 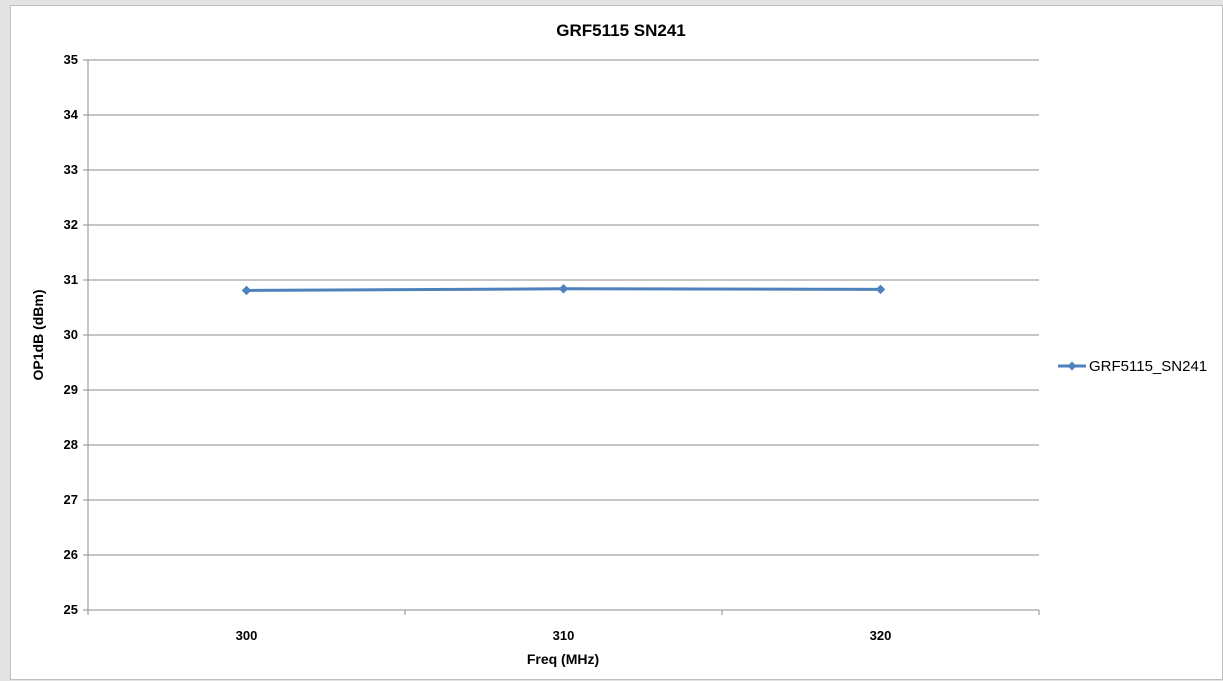 I want to click on y-tick-label: 33, so click(x=71, y=169).